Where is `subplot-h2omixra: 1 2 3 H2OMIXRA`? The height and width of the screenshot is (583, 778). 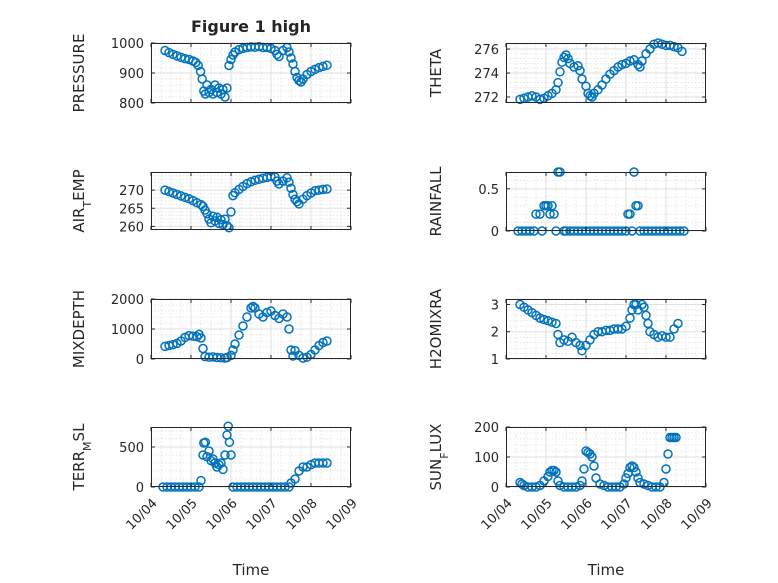 subplot-h2omixra: 1 2 3 H2OMIXRA is located at coordinates (567, 328).